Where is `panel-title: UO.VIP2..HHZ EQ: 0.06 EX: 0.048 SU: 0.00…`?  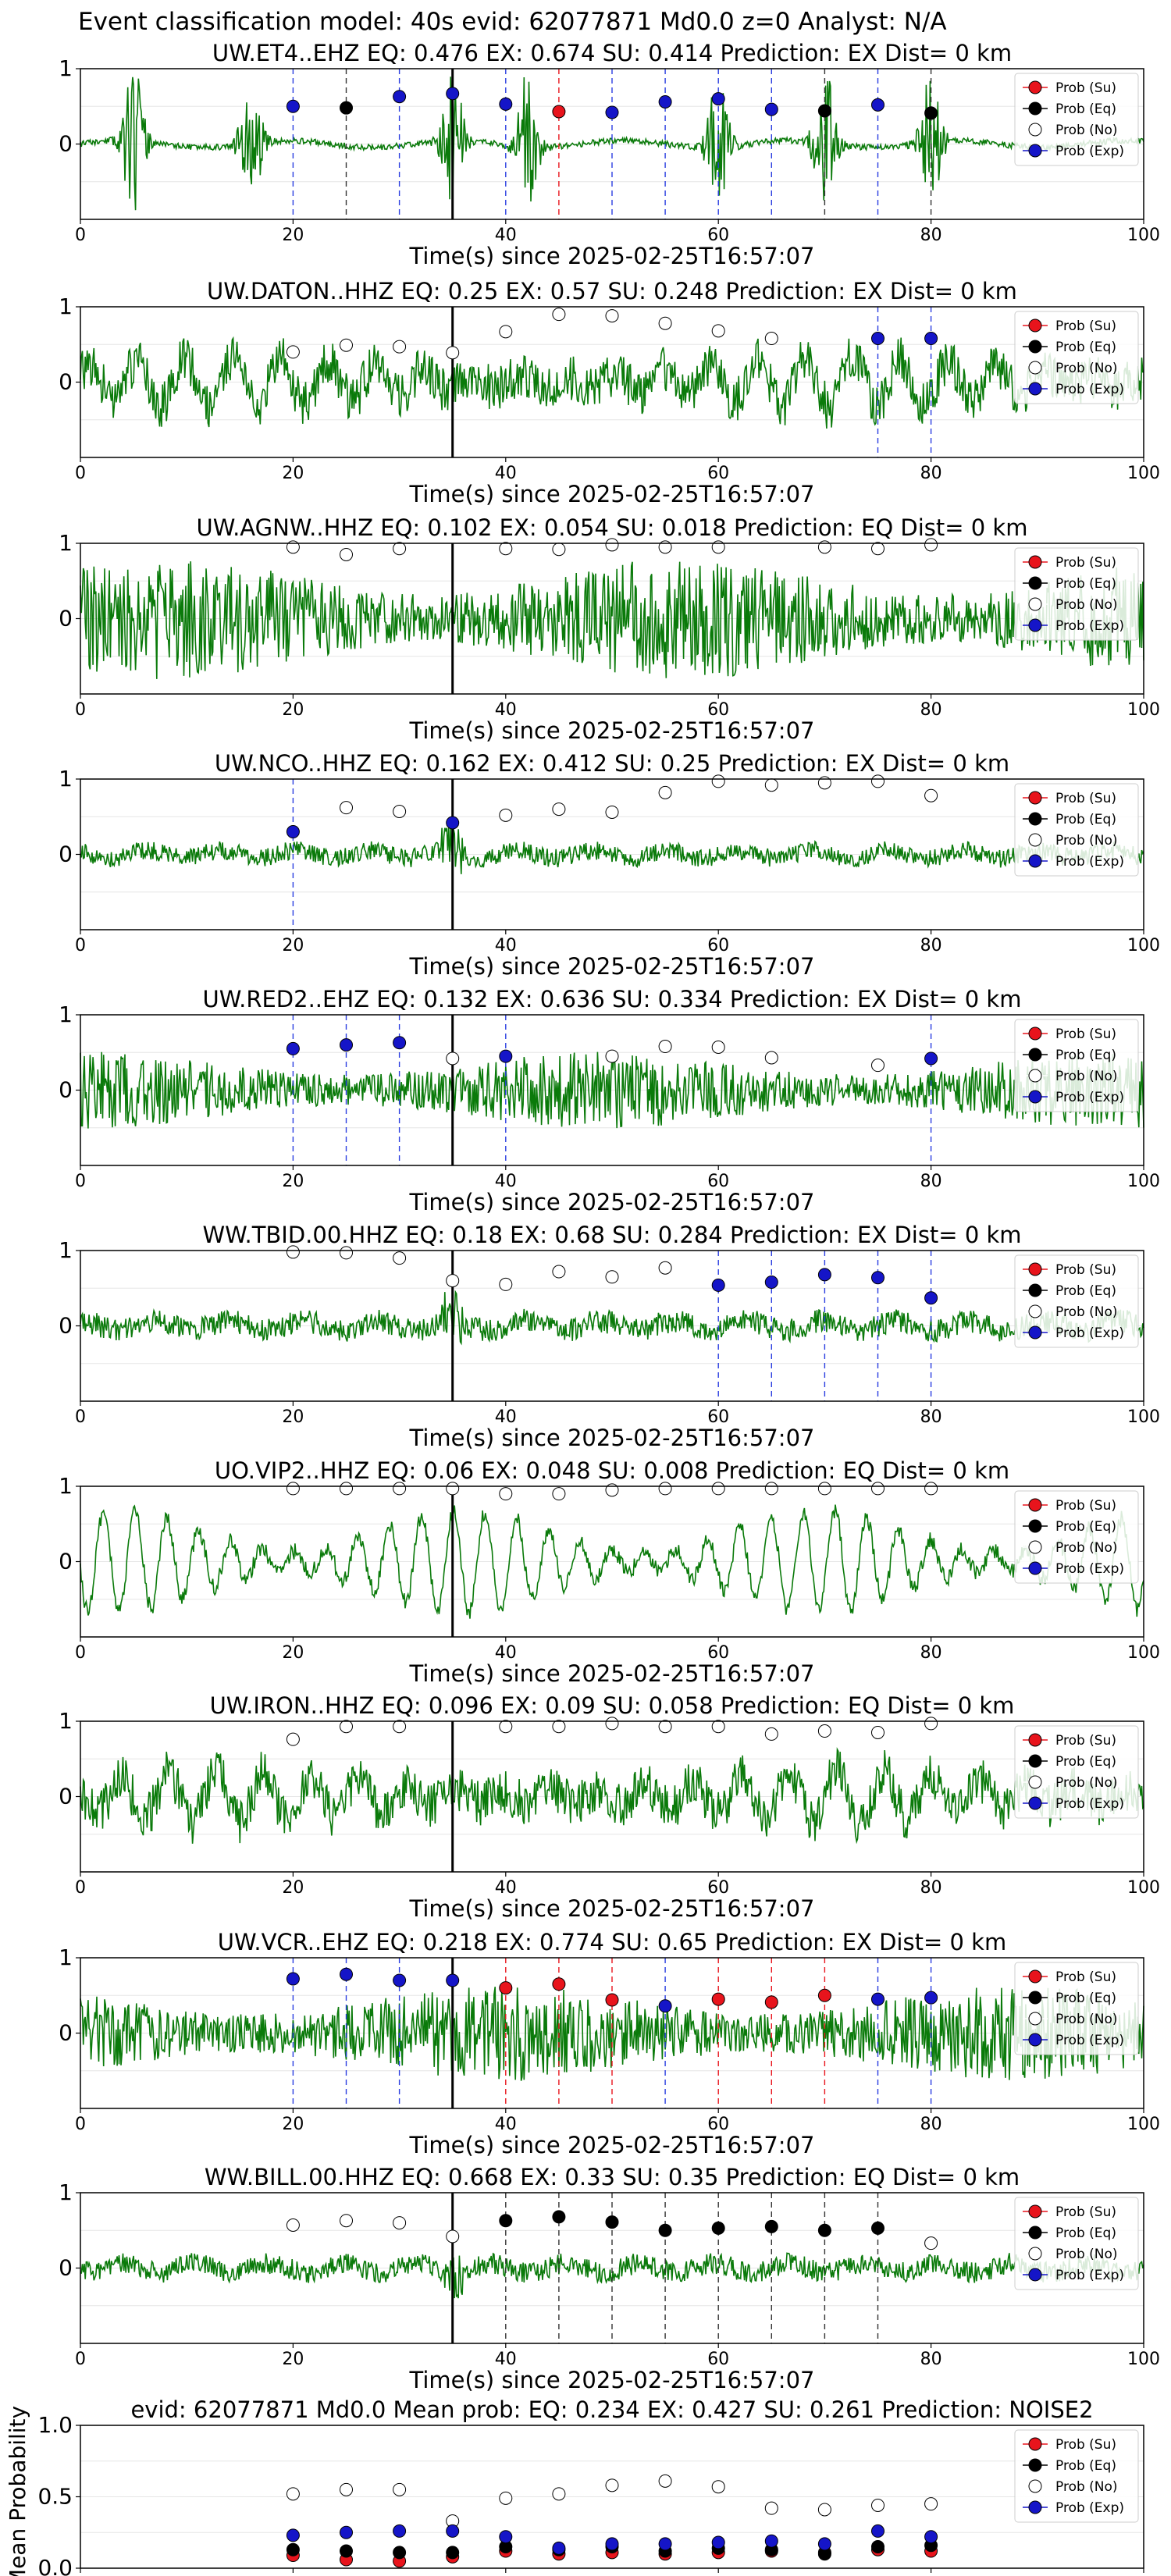 panel-title: UO.VIP2..HHZ EQ: 0.06 EX: 0.048 SU: 0.00… is located at coordinates (612, 1470).